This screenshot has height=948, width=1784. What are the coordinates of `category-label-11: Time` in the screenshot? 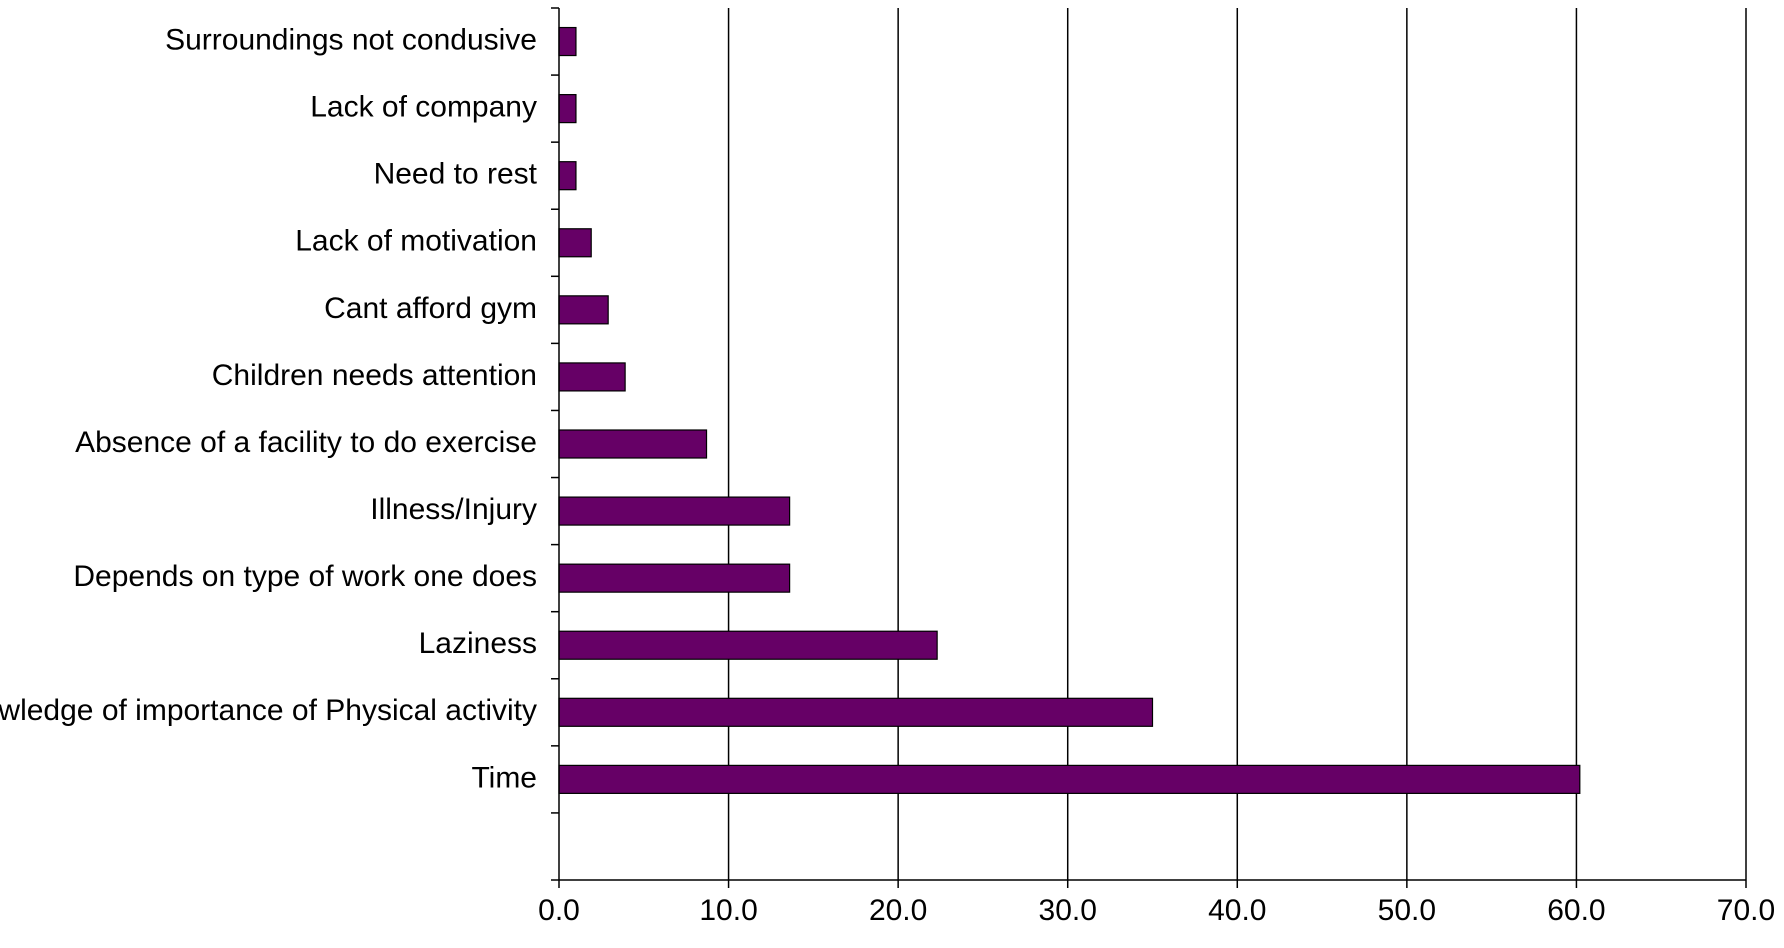 It's located at (504, 777).